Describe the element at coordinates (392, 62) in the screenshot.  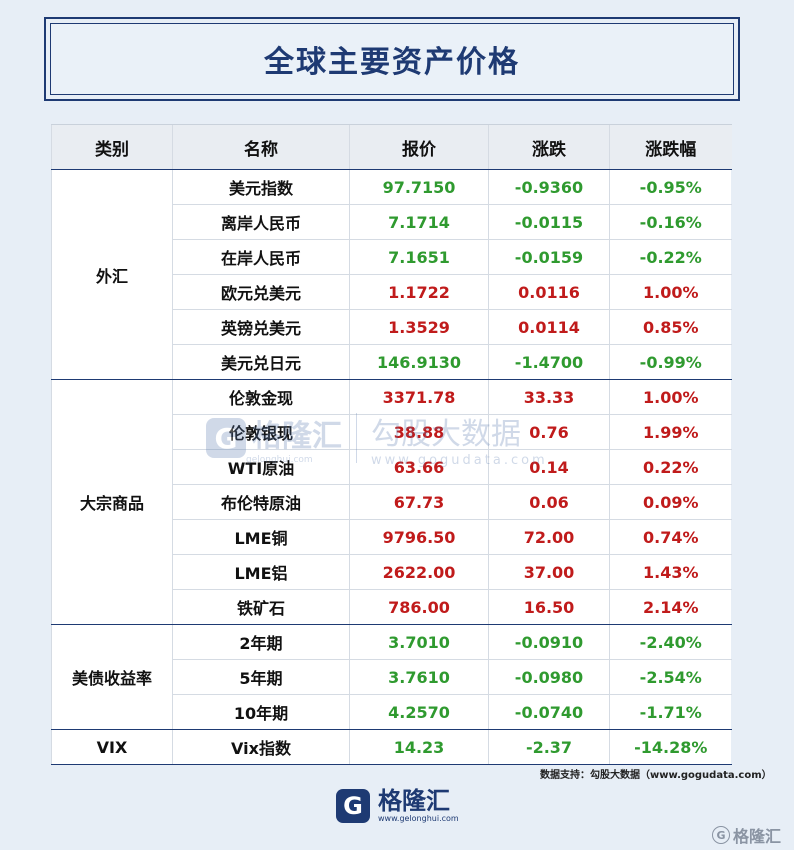
I see `page-title: 全球主要资产价格` at that location.